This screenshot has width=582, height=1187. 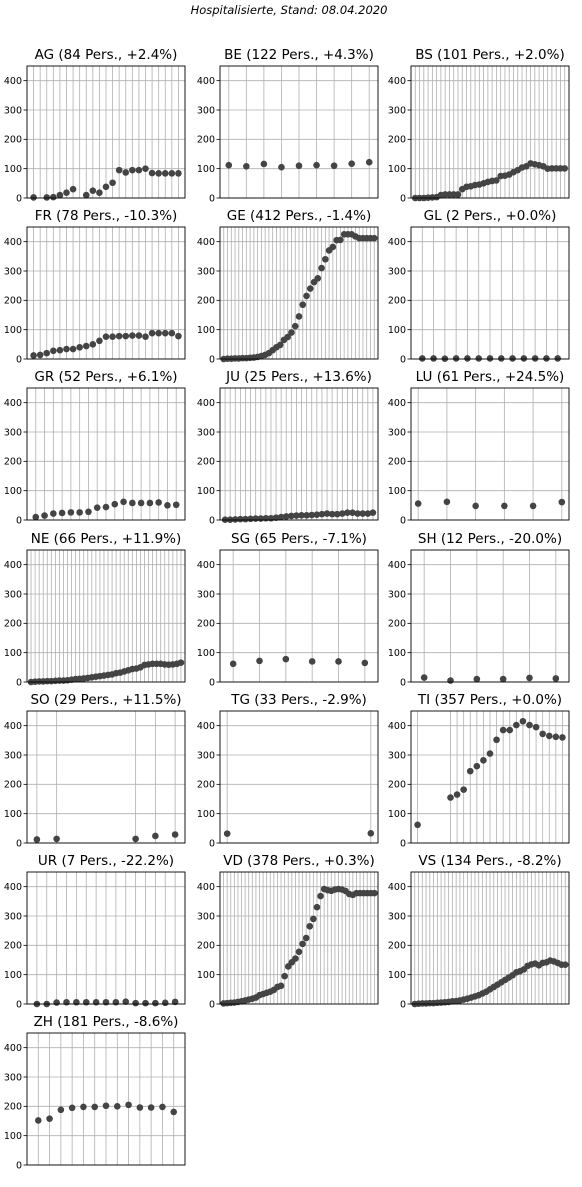 What do you see at coordinates (106, 55) in the screenshot?
I see `panel-title-ag: AG (84 Pers., +2.4%)` at bounding box center [106, 55].